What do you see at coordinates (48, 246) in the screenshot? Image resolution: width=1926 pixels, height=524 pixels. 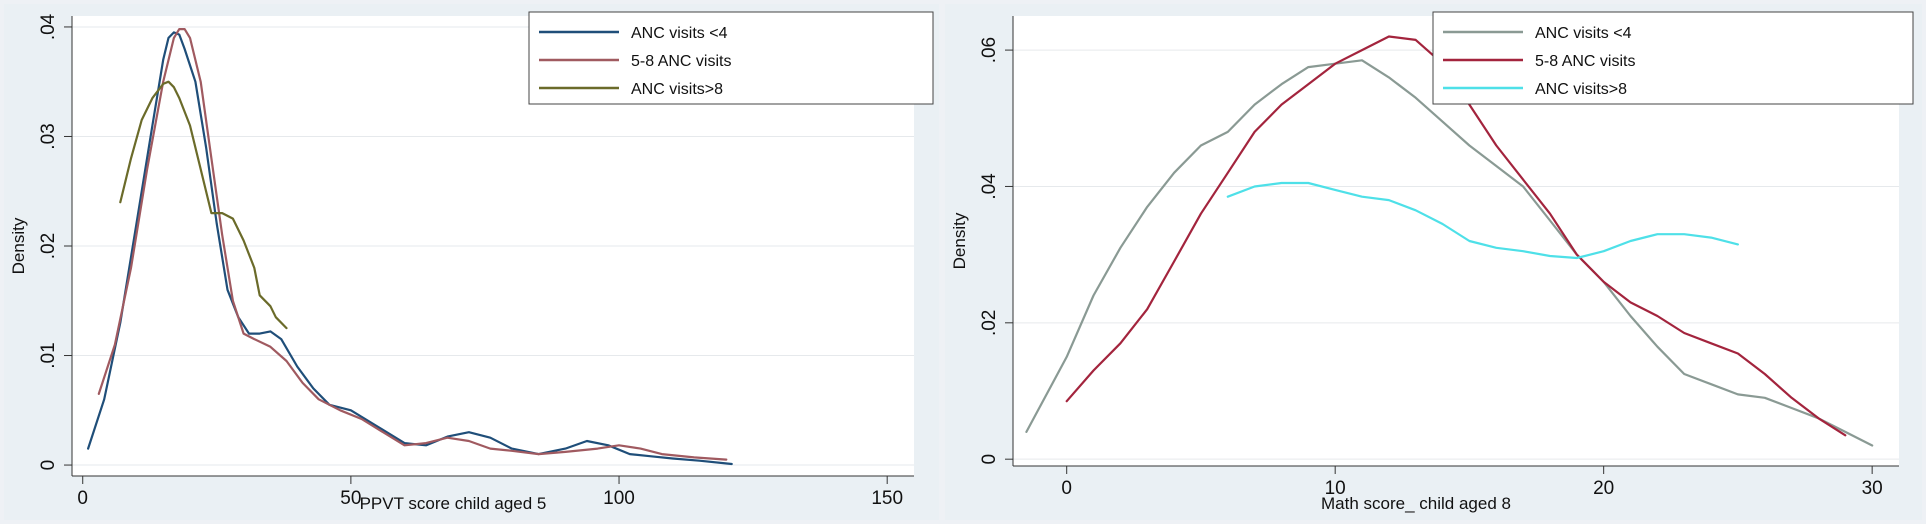 I see `ppvt-ytick-label-2: .02` at bounding box center [48, 246].